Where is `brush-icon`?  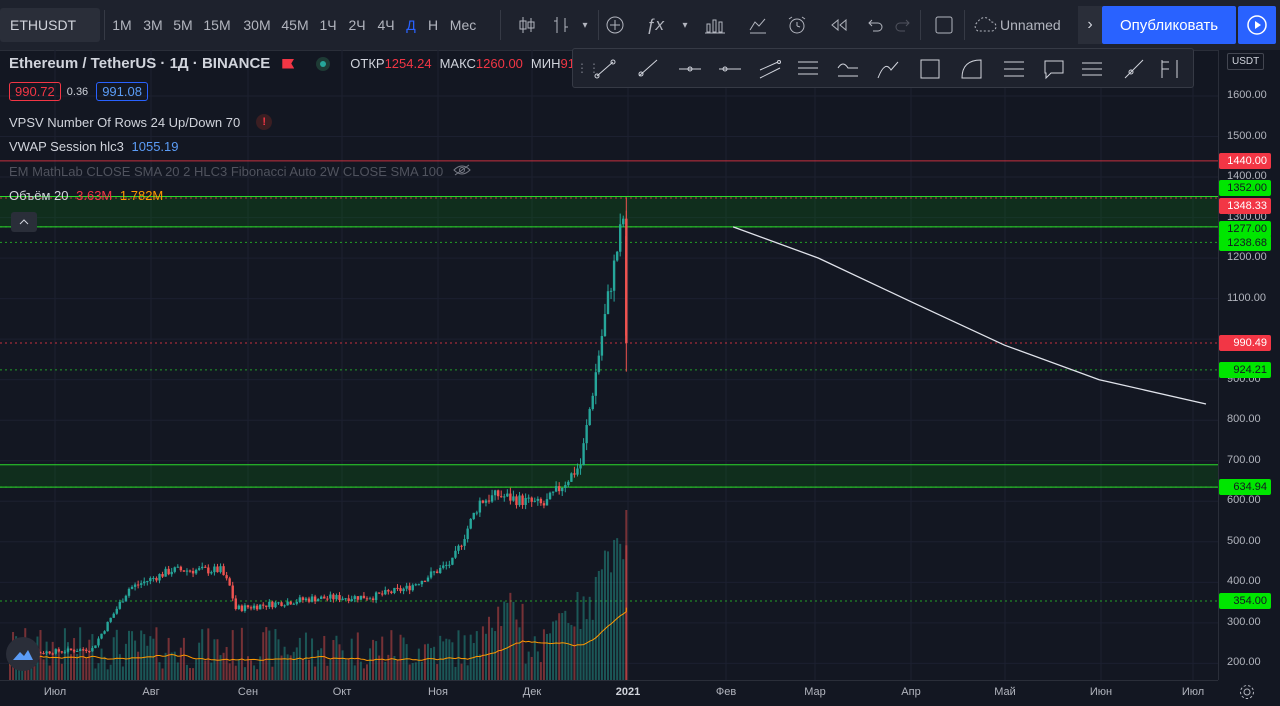 brush-icon is located at coordinates (888, 69).